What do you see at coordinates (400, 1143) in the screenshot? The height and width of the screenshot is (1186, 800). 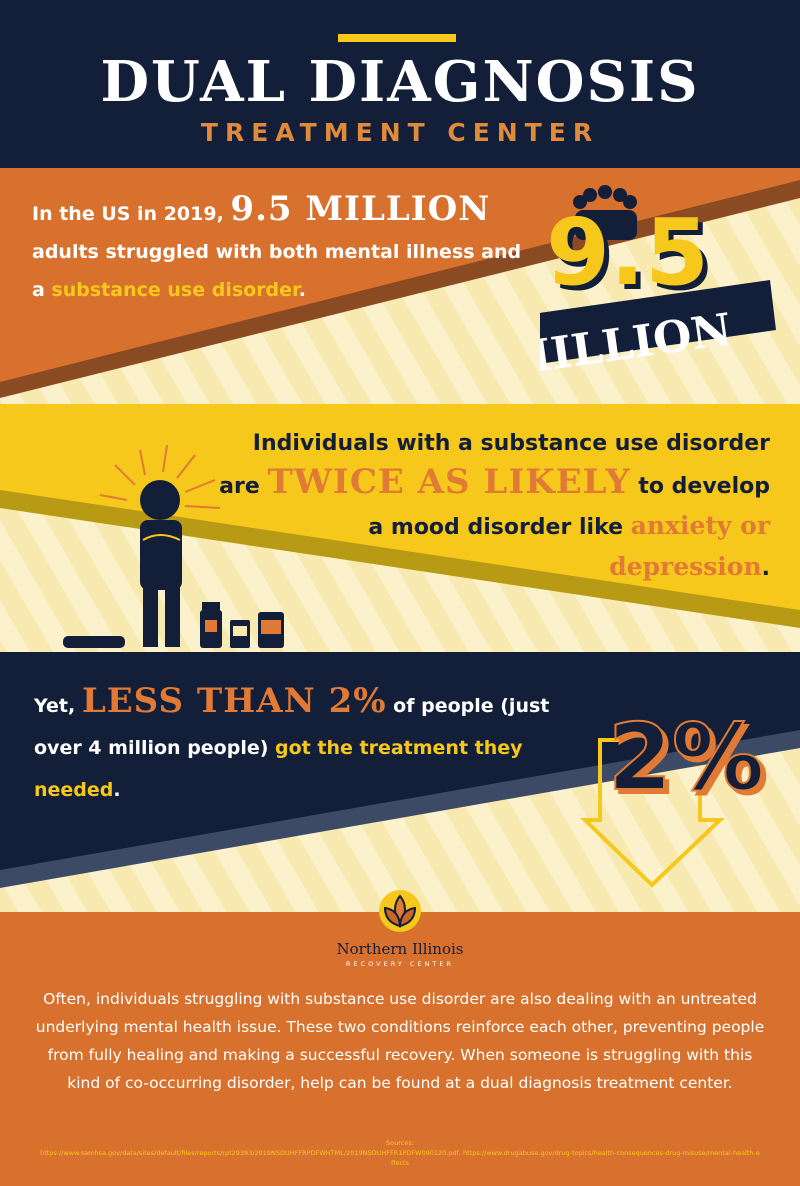 I see `sources-label: Sources:` at bounding box center [400, 1143].